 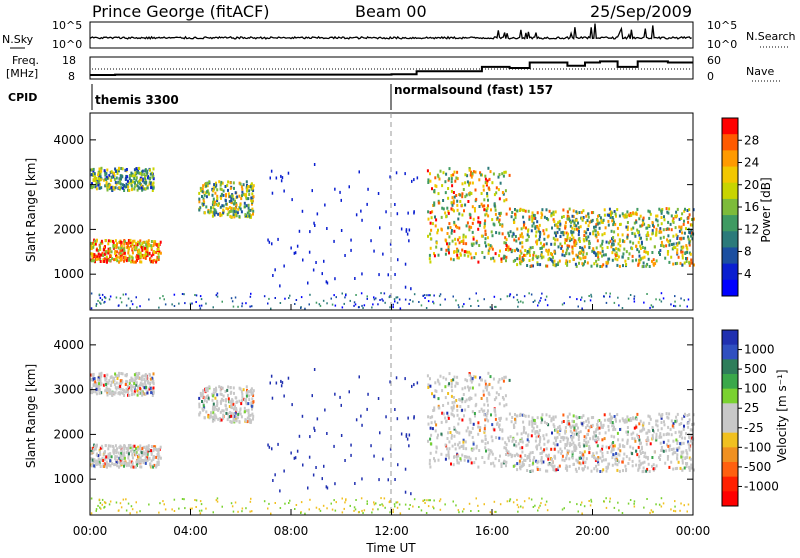 I want to click on power-cell-2091, so click(x=414, y=294).